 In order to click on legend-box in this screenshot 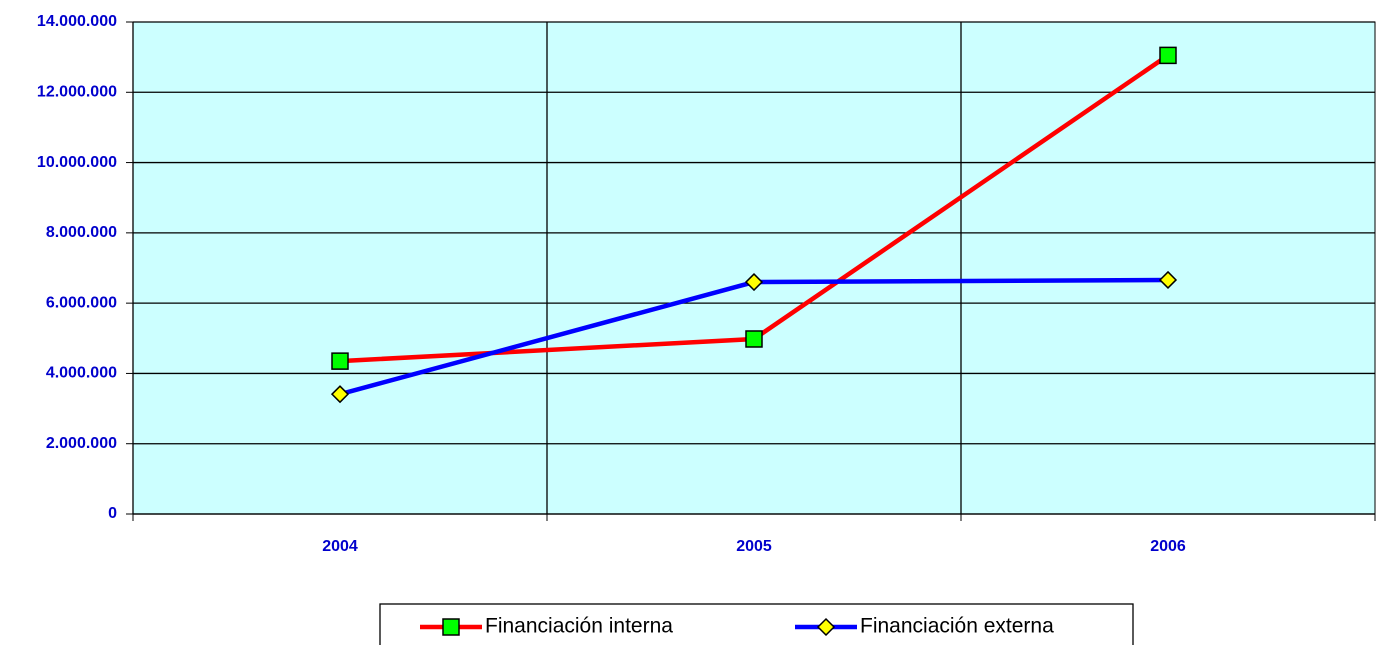, I will do `click(756, 624)`.